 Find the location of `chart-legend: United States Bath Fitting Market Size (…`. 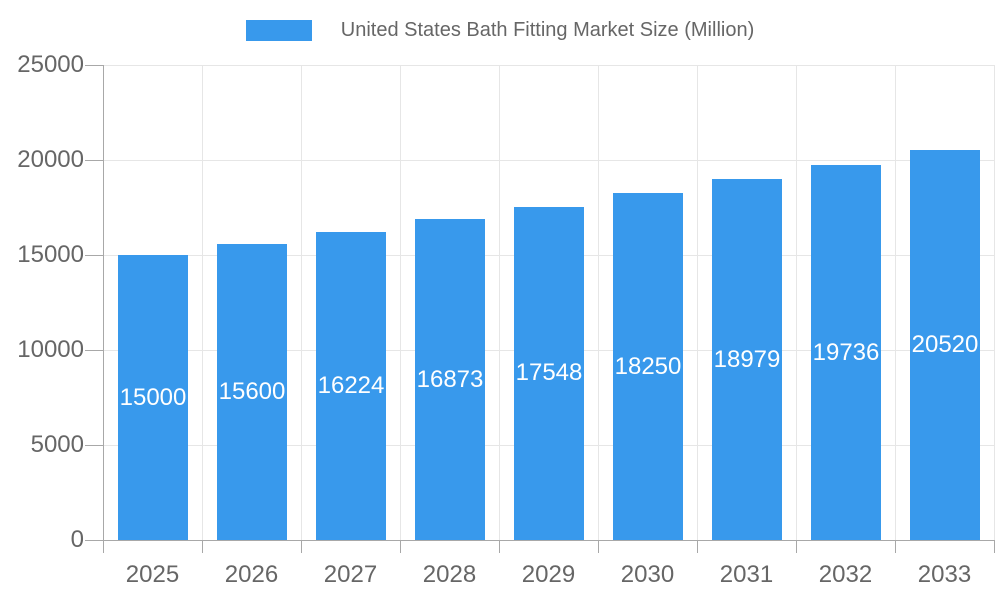

chart-legend: United States Bath Fitting Market Size (… is located at coordinates (500, 30).